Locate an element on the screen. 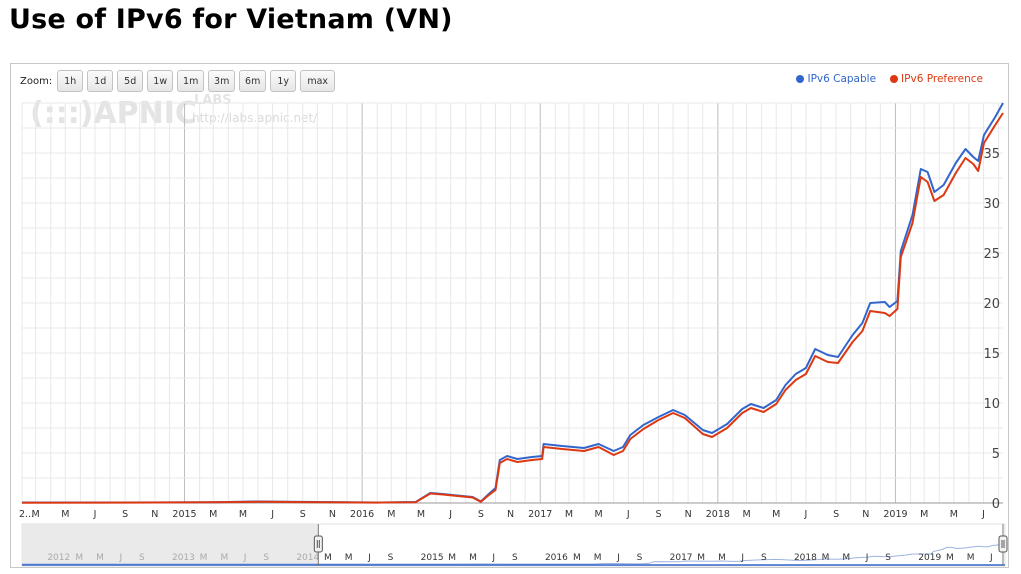 The height and width of the screenshot is (574, 1021). navigator-tick-label: 2019 is located at coordinates (929, 558).